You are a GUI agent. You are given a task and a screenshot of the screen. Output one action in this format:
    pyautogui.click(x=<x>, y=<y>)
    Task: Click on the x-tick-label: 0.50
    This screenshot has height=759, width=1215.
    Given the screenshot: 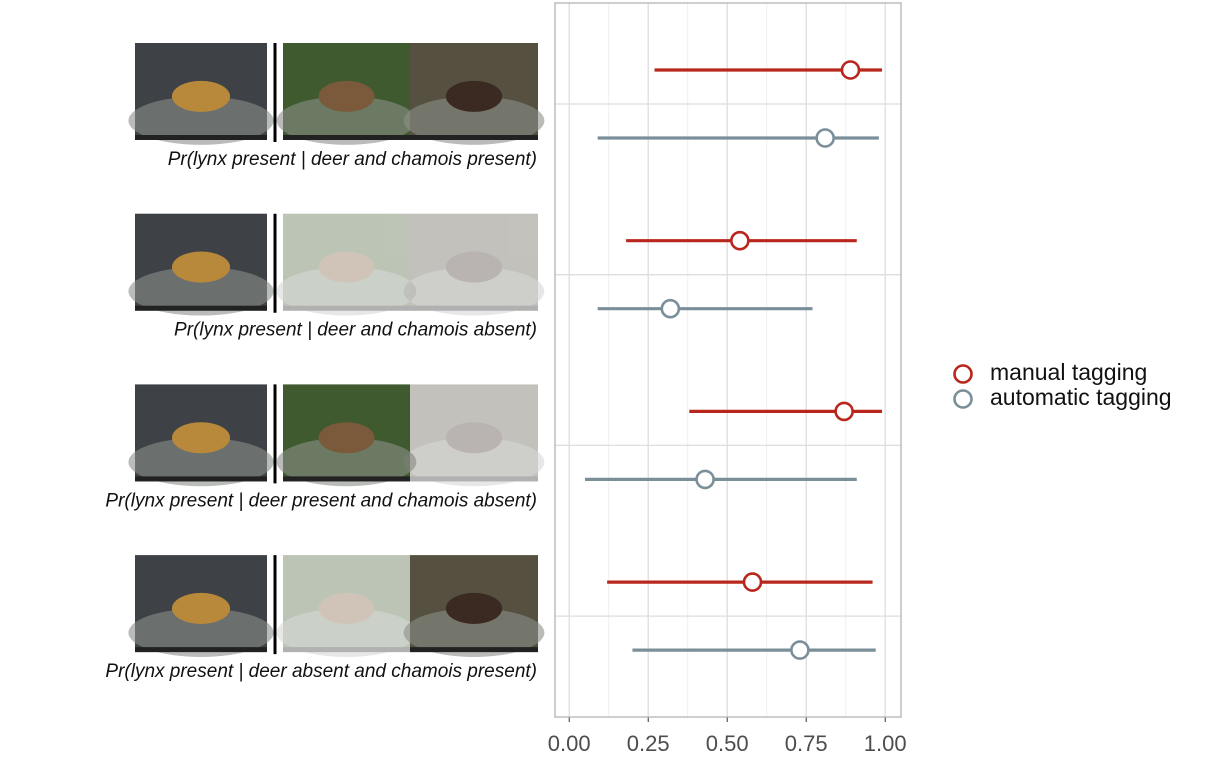 What is the action you would take?
    pyautogui.click(x=727, y=743)
    